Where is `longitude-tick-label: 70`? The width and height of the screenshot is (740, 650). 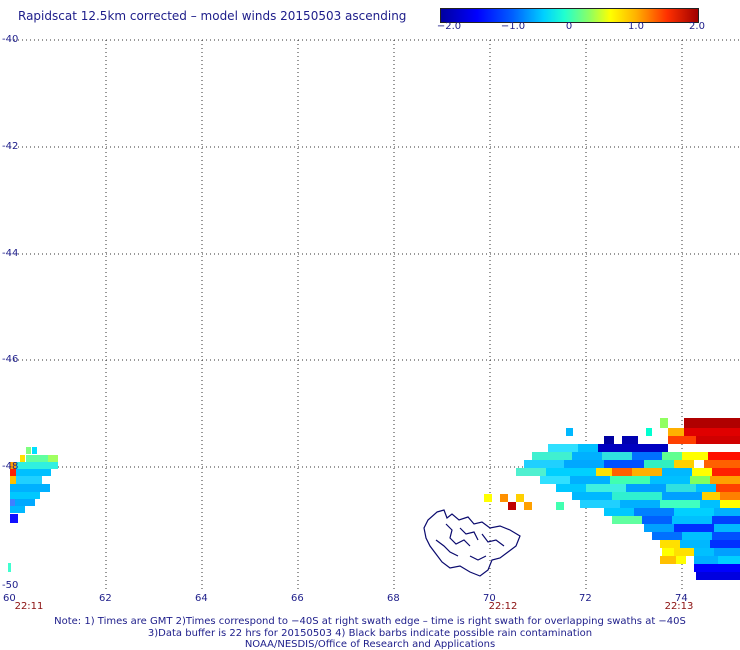
longitude-tick-label: 70 is located at coordinates (489, 598).